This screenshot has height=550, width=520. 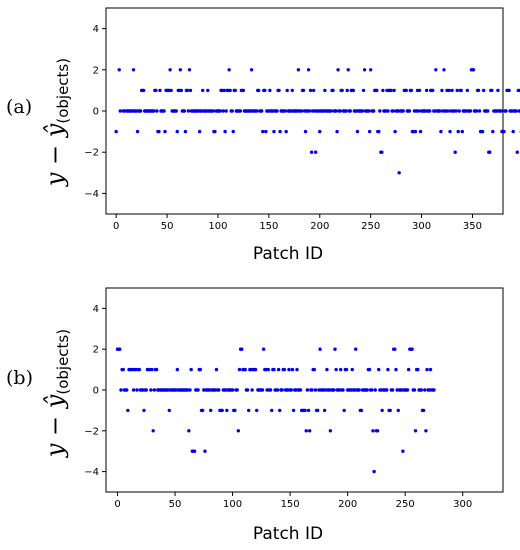 I want to click on data-points-b, so click(x=275, y=410).